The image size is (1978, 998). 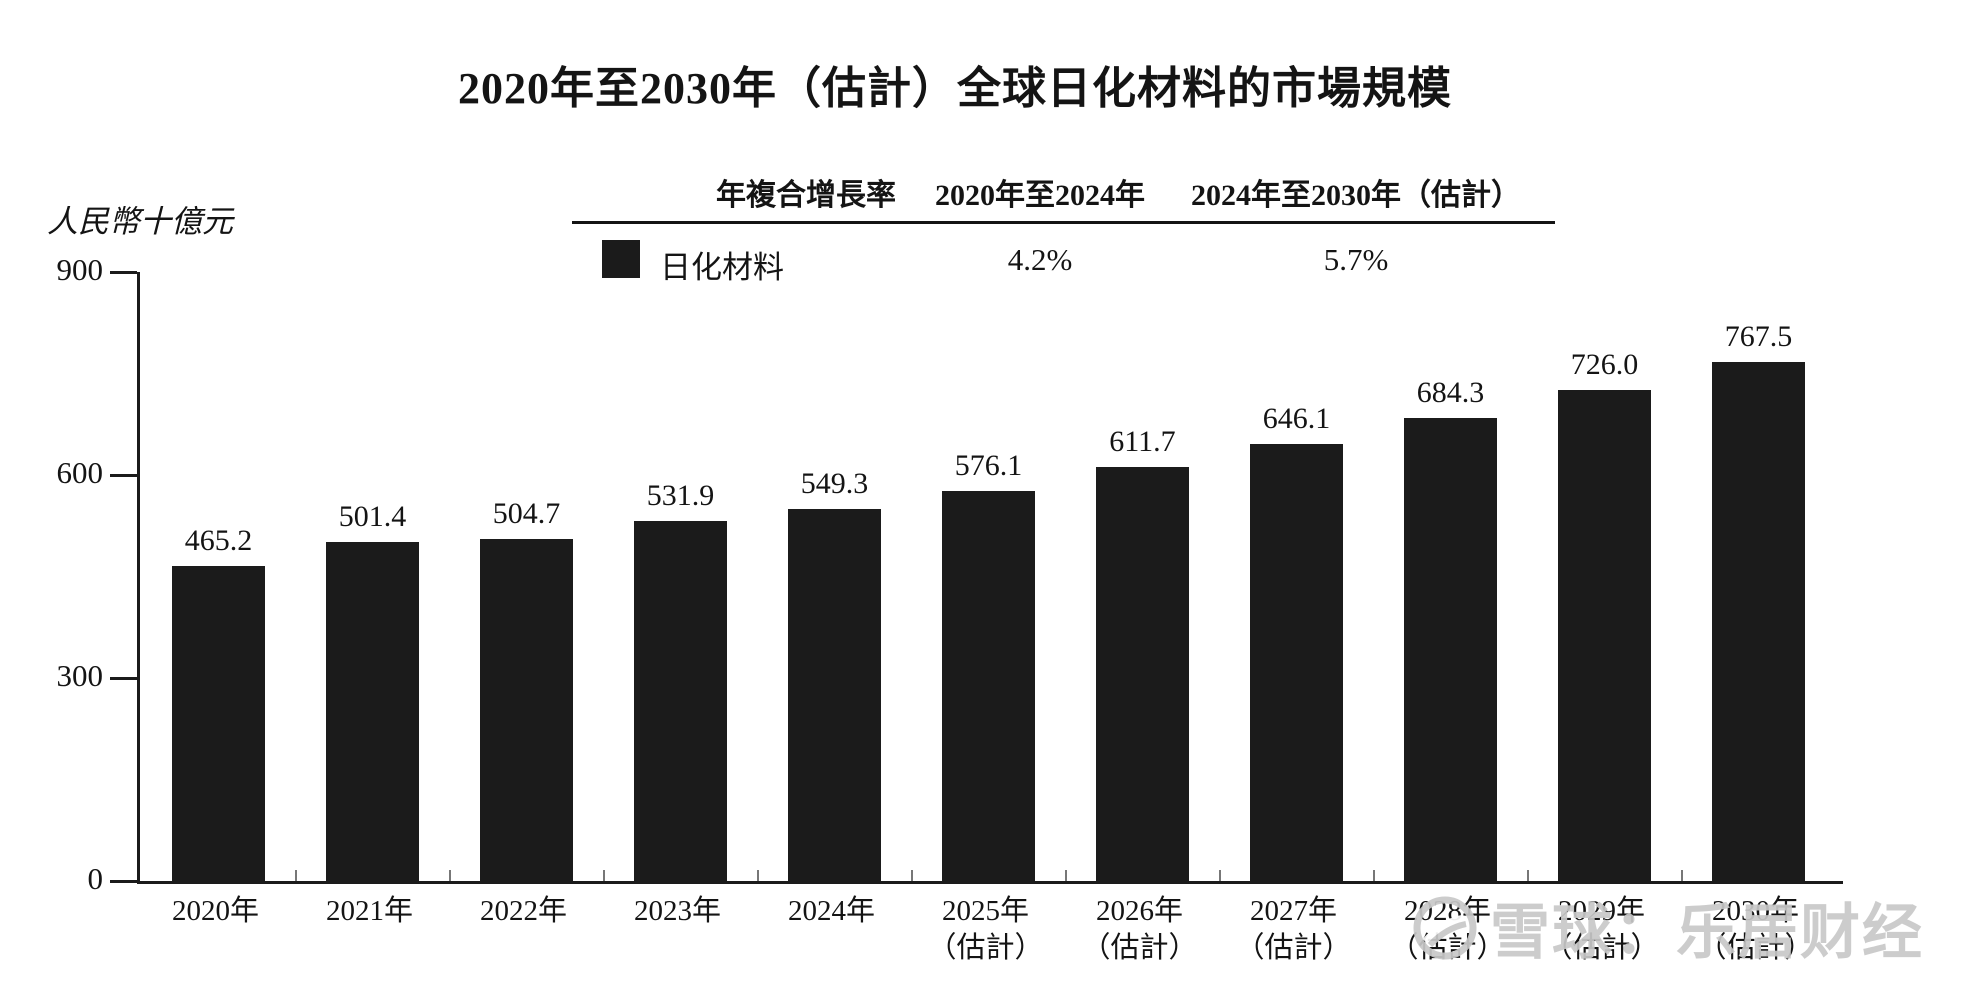 What do you see at coordinates (1040, 195) in the screenshot?
I see `cagr-period1-header: 2020年至2024年` at bounding box center [1040, 195].